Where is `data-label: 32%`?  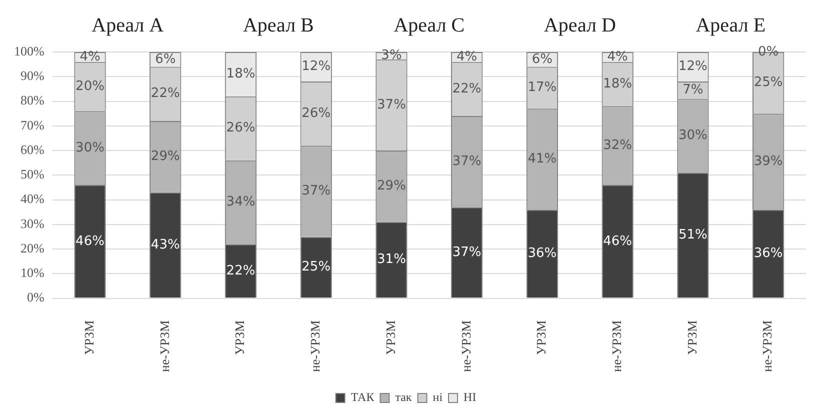 data-label: 32% is located at coordinates (617, 145).